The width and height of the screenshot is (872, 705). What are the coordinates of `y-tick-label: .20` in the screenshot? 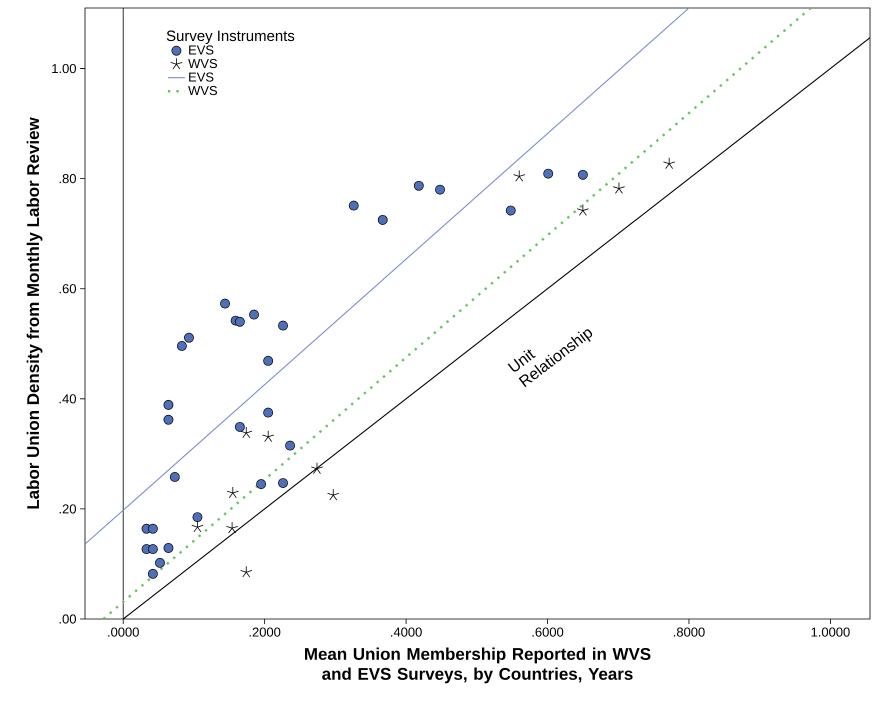 It's located at (68, 509).